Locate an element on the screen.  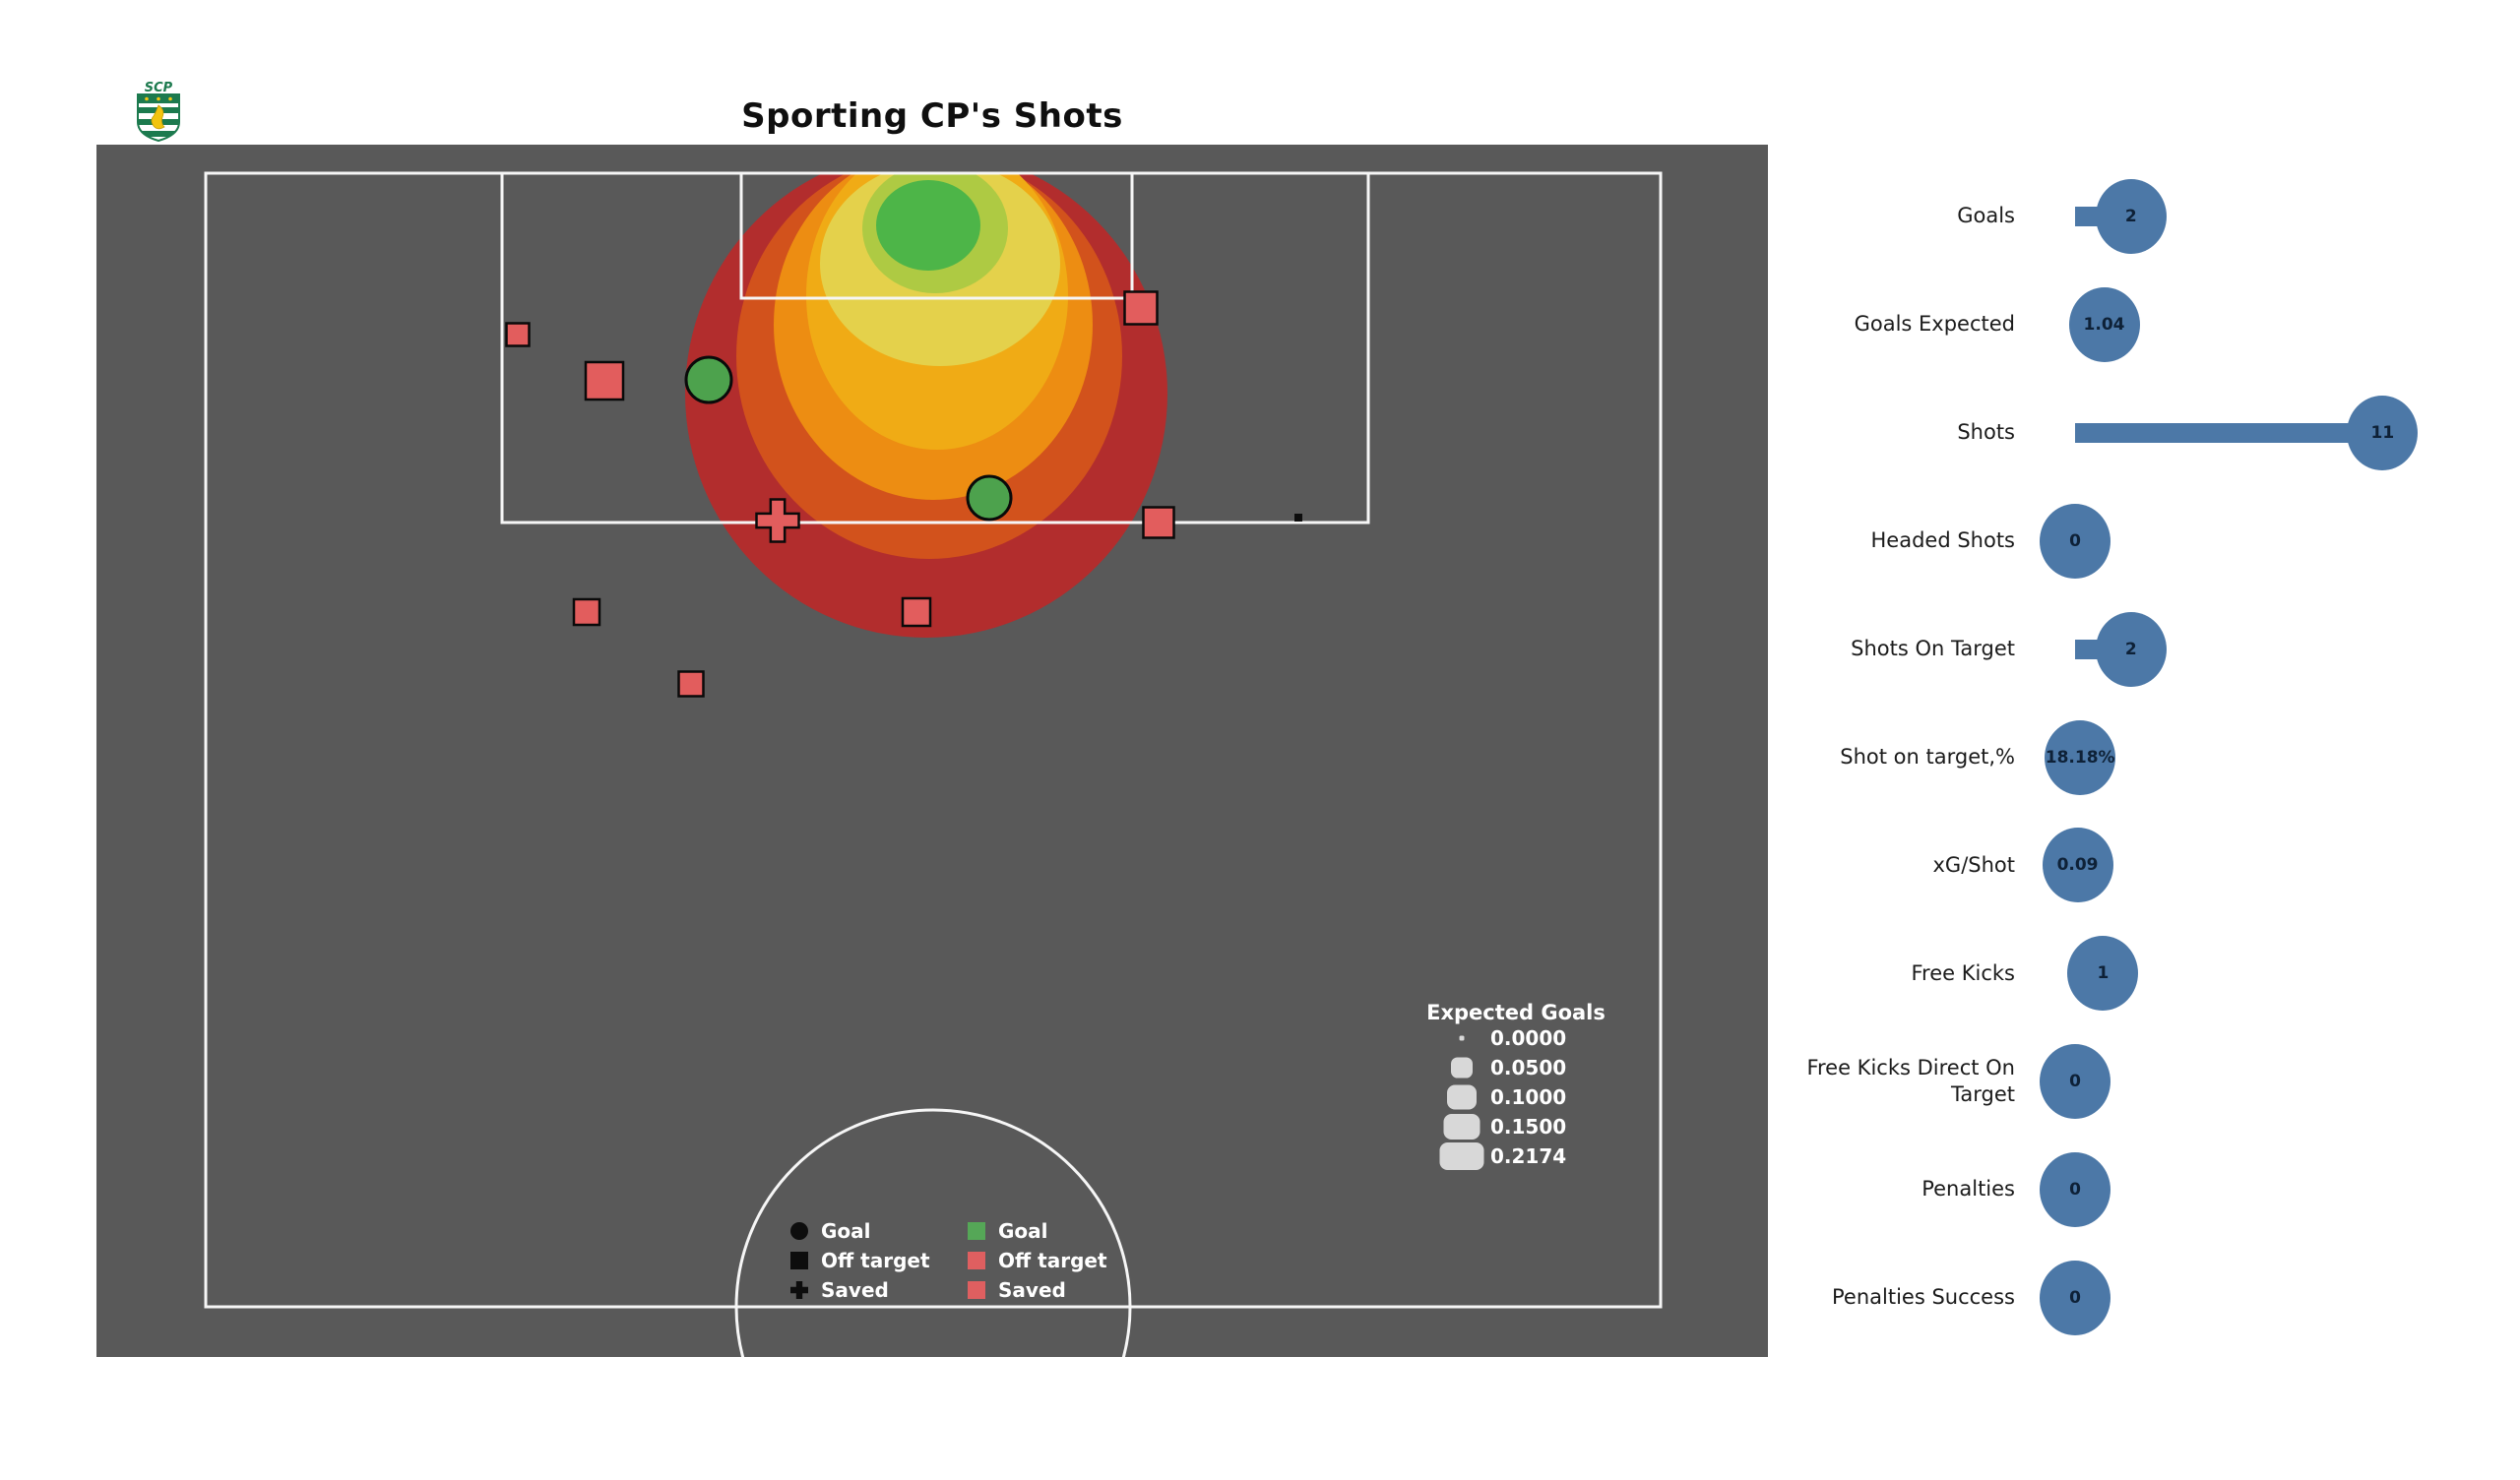
stat-row-shots: Shots 11 is located at coordinates (2096, 433).